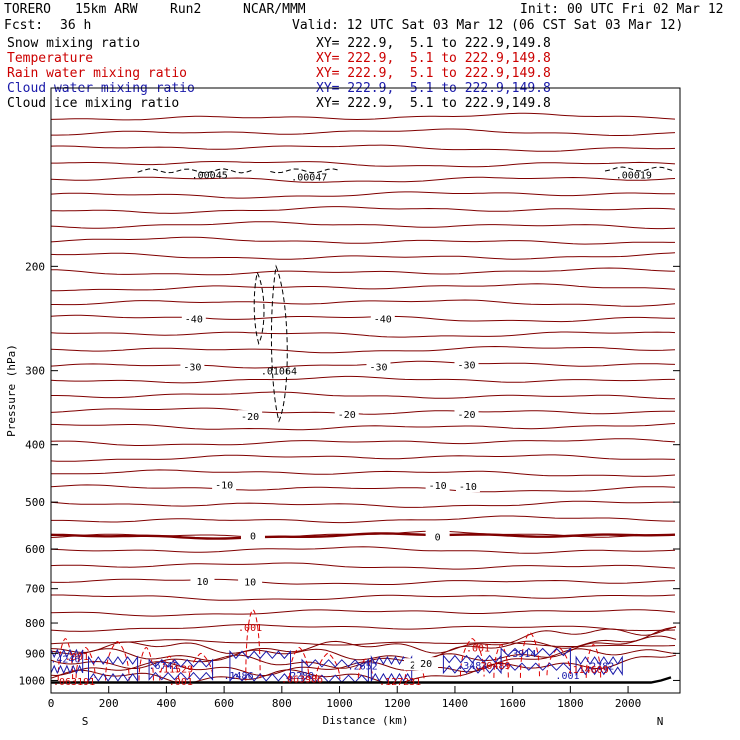 The width and height of the screenshot is (740, 740). Describe the element at coordinates (210, 176) in the screenshot. I see `field-value-label: .00045` at that location.